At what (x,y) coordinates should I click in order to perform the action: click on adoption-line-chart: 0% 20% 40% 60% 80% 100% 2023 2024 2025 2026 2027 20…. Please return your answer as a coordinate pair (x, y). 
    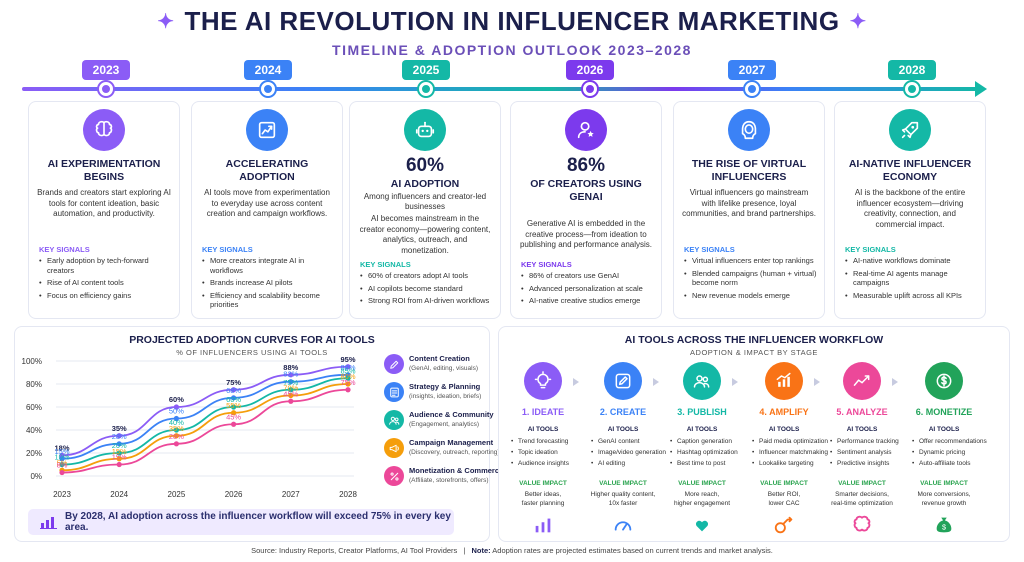
    Looking at the image, I should click on (190, 427).